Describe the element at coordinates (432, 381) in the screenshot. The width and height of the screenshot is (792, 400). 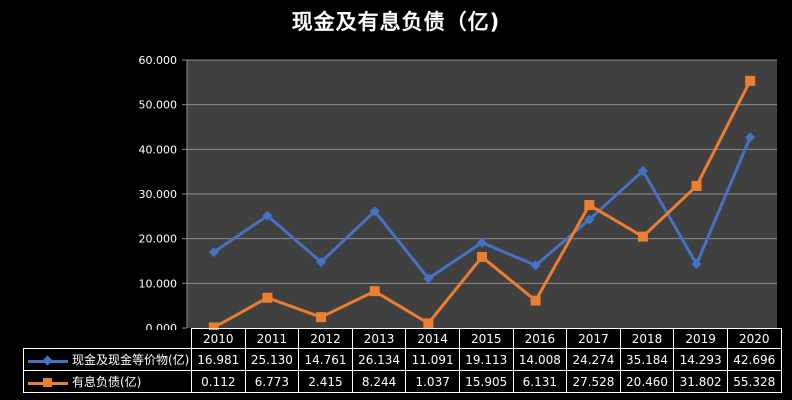
I see `table-cell: 1.037` at that location.